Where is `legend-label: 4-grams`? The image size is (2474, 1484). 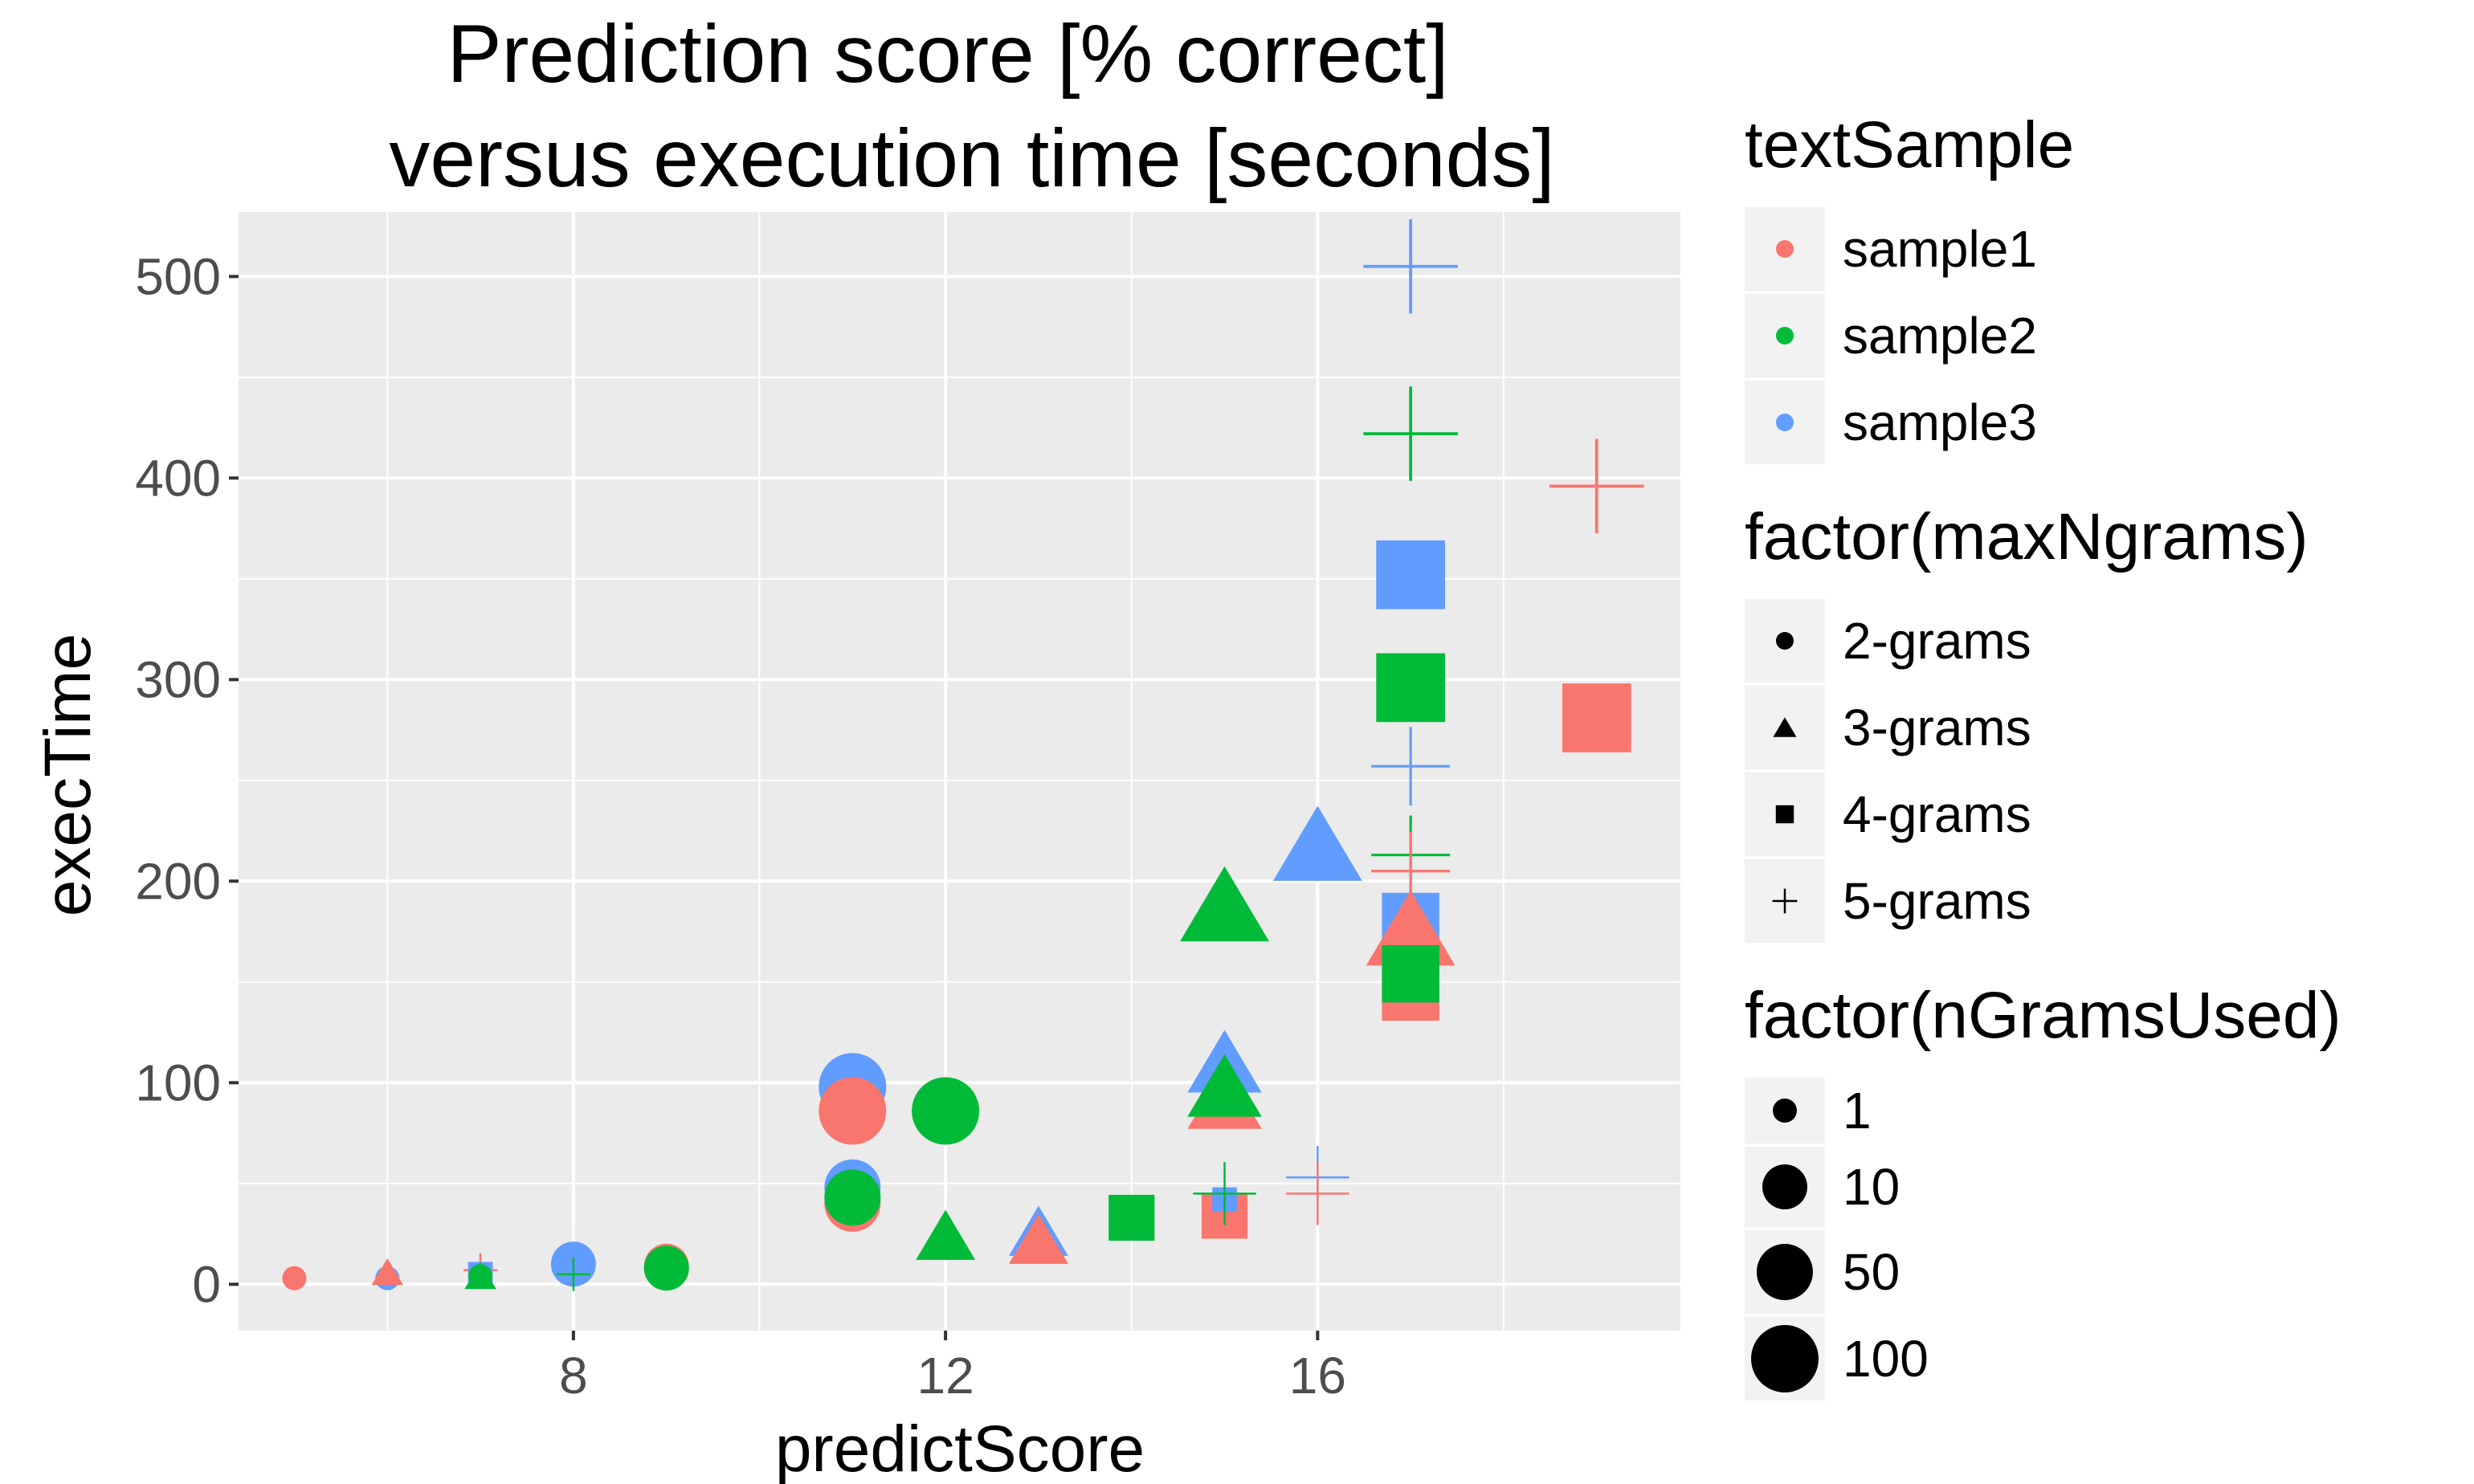 legend-label: 4-grams is located at coordinates (1937, 814).